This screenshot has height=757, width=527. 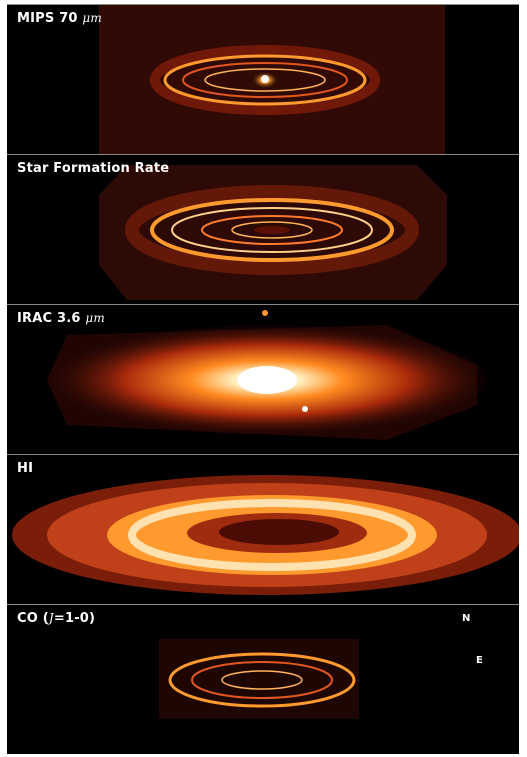 I want to click on panel-label: IRAC 3.6 μm, so click(x=61, y=318).